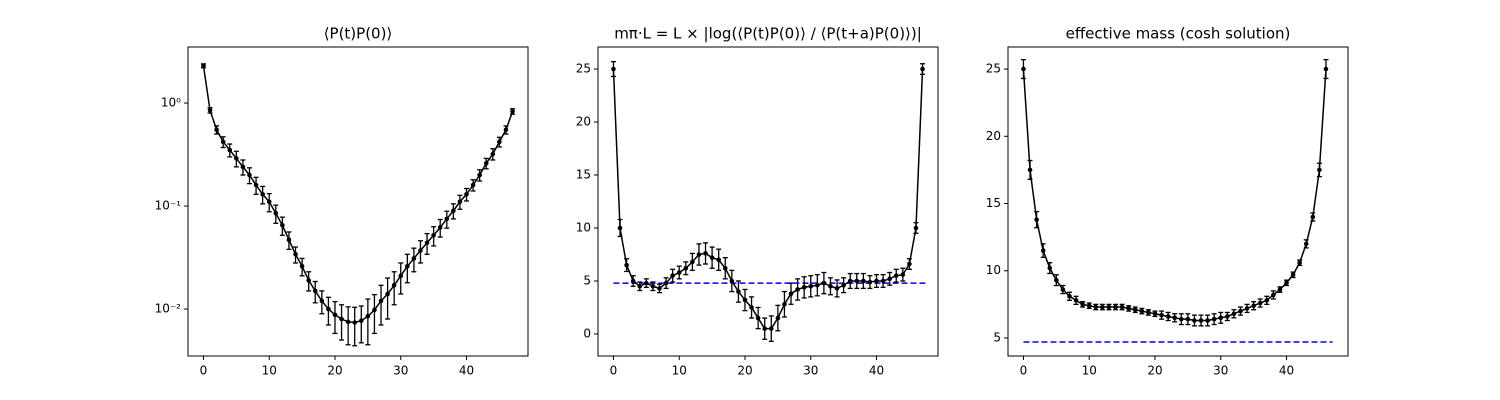  Describe the element at coordinates (1174, 195) in the screenshot. I see `series-line` at that location.